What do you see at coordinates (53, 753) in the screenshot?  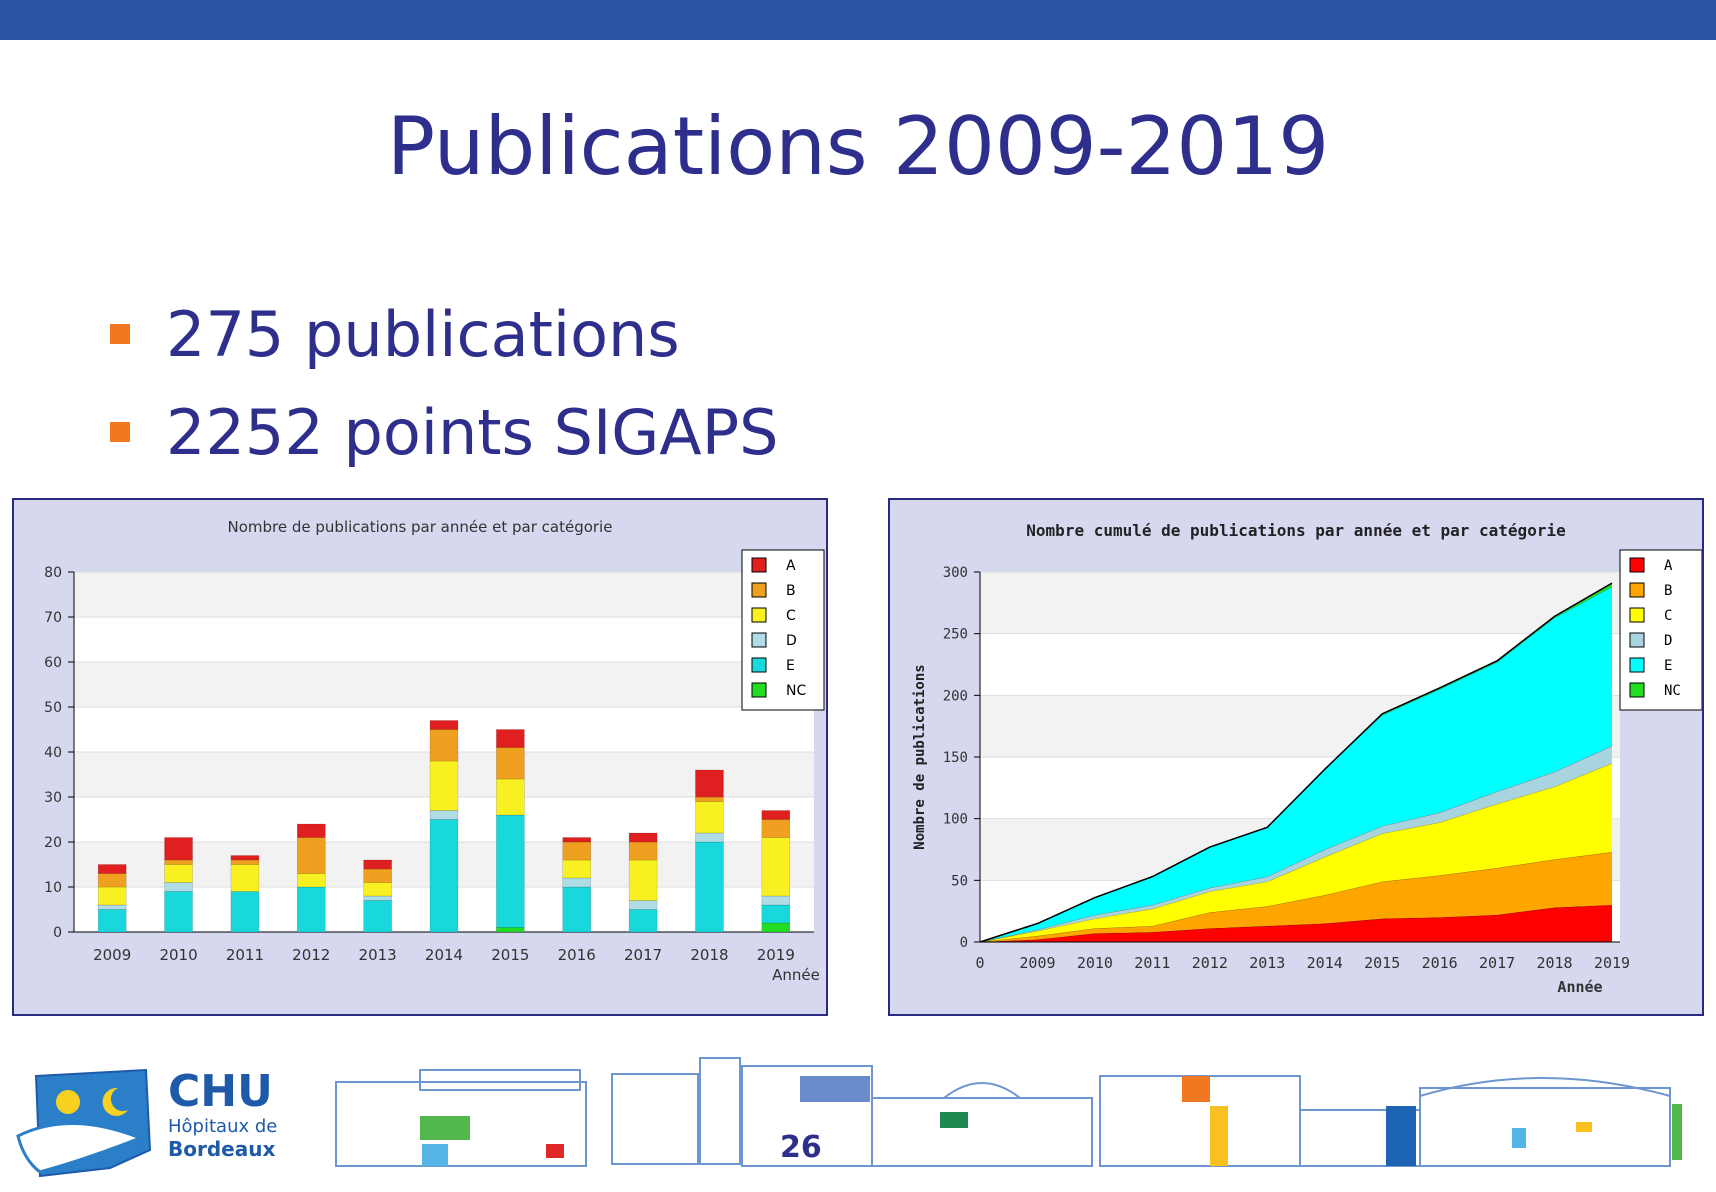 I see `y-tick-label: 40` at bounding box center [53, 753].